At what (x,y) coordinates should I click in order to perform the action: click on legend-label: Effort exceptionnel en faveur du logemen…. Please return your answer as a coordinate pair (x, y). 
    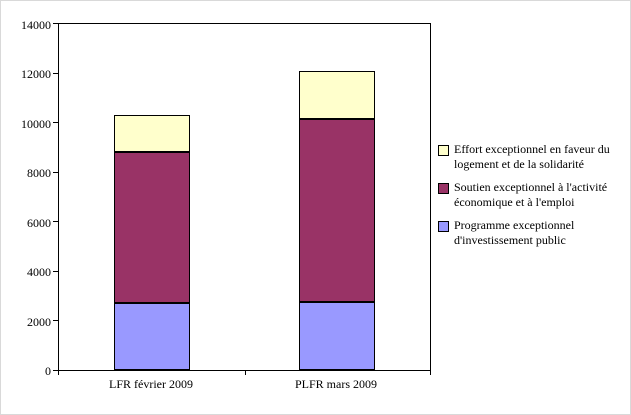
    Looking at the image, I should click on (532, 156).